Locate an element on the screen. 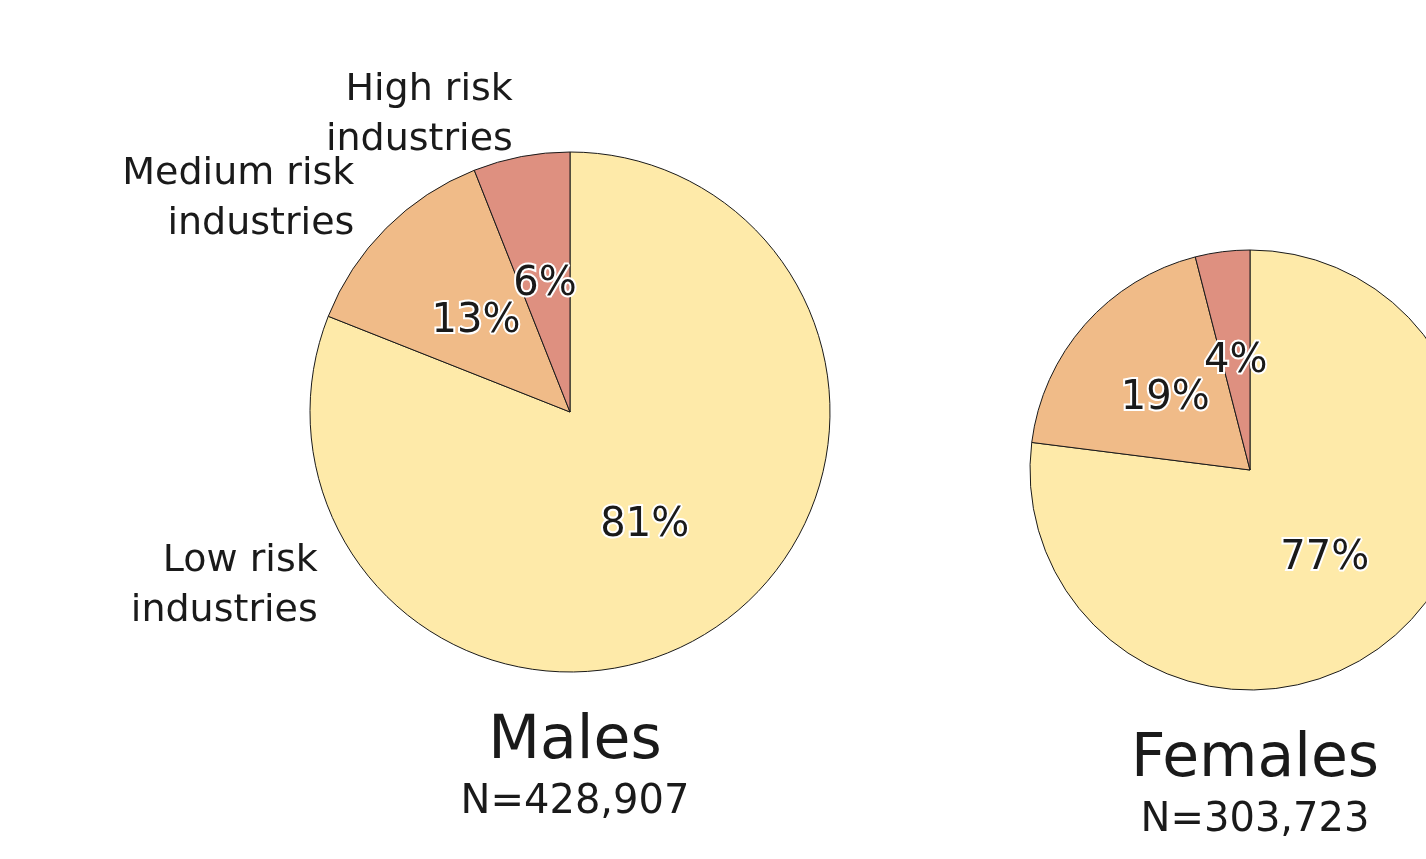  text: N=303,723 is located at coordinates (1255, 817).